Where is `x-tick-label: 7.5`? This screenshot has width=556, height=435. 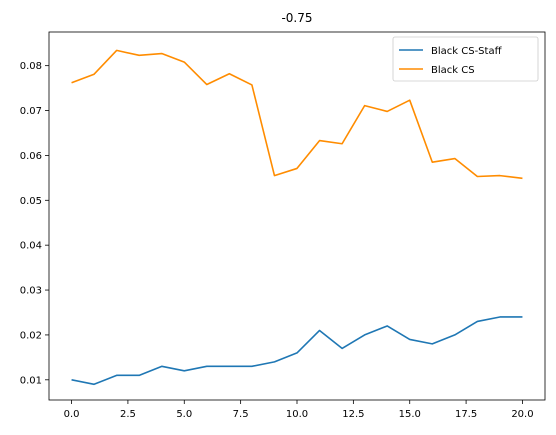
x-tick-label: 7.5 is located at coordinates (241, 414).